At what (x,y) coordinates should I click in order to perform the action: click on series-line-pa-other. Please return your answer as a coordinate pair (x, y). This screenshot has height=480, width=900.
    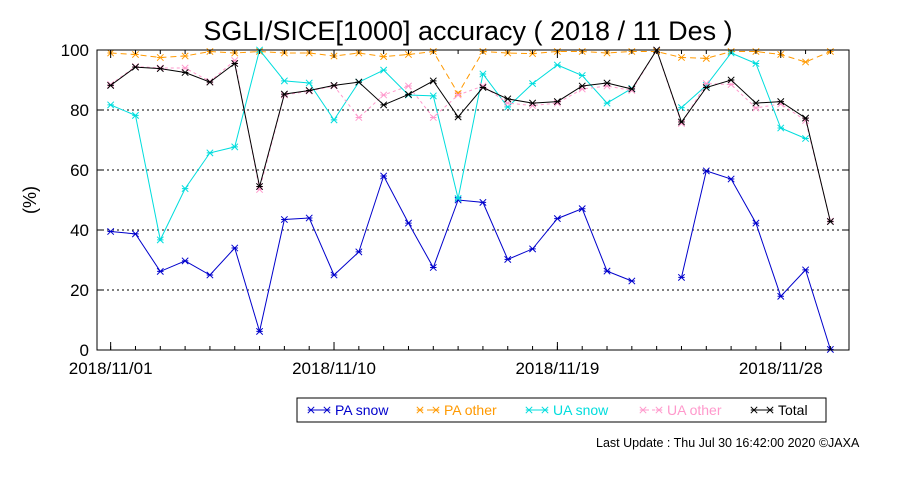
    Looking at the image, I should click on (470, 72).